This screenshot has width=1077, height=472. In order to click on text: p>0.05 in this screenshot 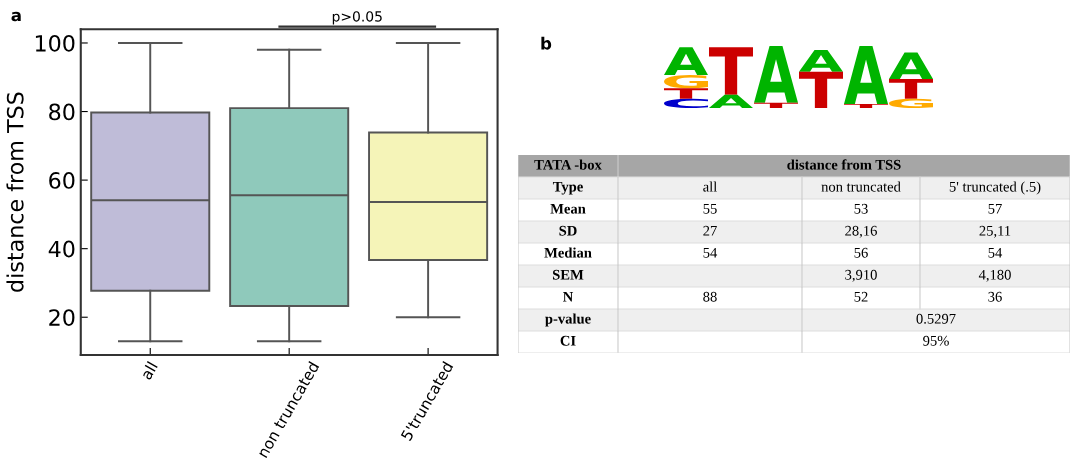, I will do `click(357, 18)`.